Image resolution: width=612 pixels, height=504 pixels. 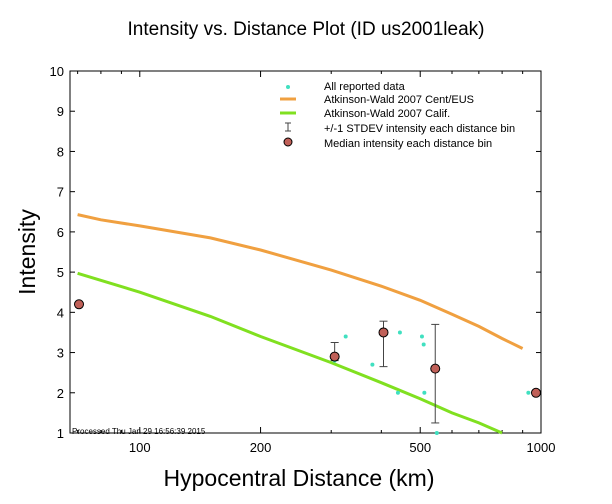 What do you see at coordinates (60, 353) in the screenshot?
I see `y-tick-label: 3` at bounding box center [60, 353].